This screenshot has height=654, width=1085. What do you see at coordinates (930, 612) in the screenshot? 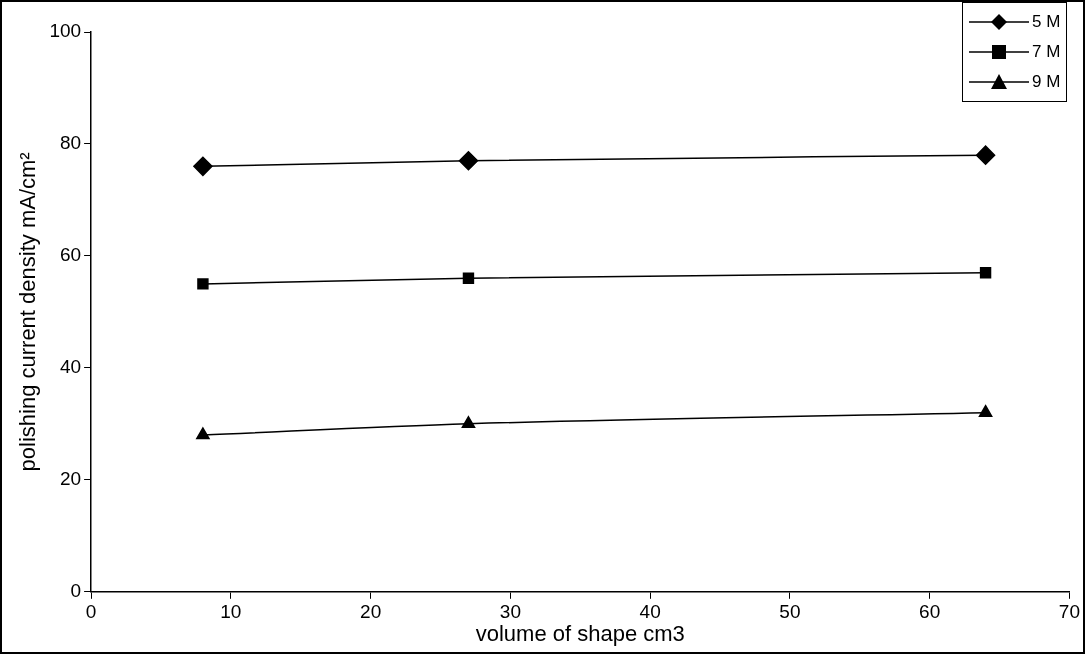
I see `x-tick-label: 60` at bounding box center [930, 612].